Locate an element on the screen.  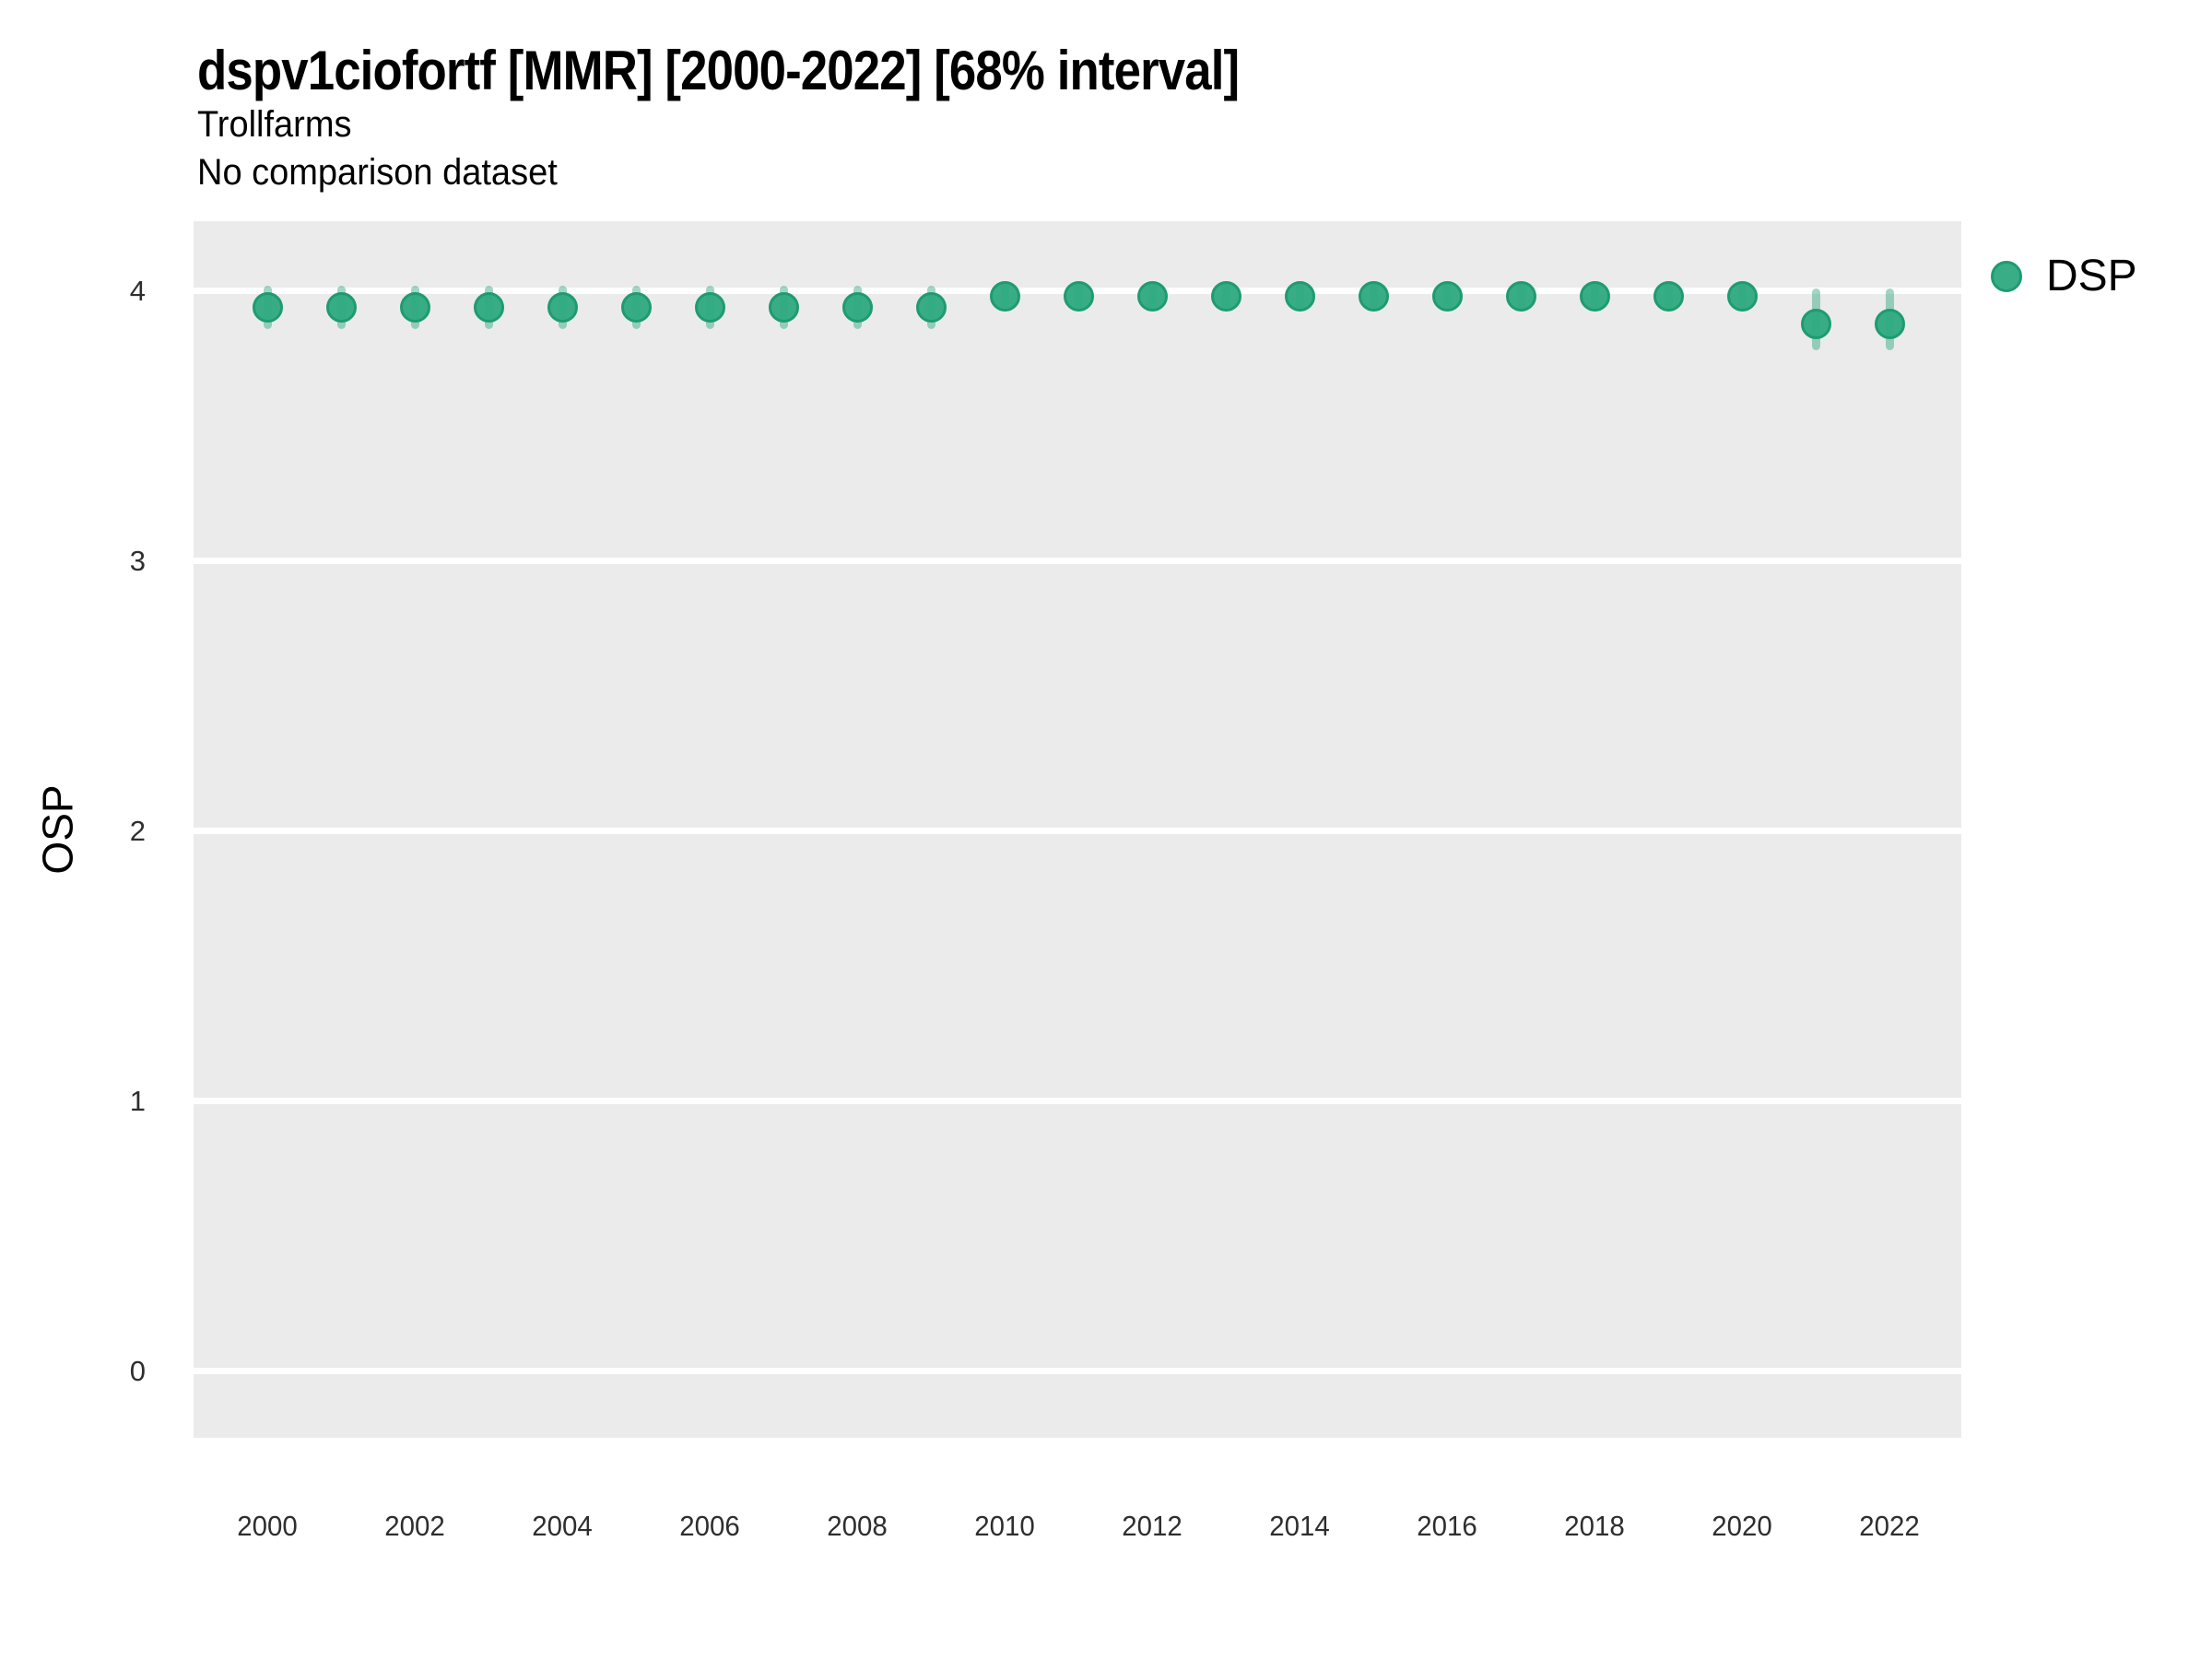
x-tick-label: 2010 is located at coordinates (1004, 1526).